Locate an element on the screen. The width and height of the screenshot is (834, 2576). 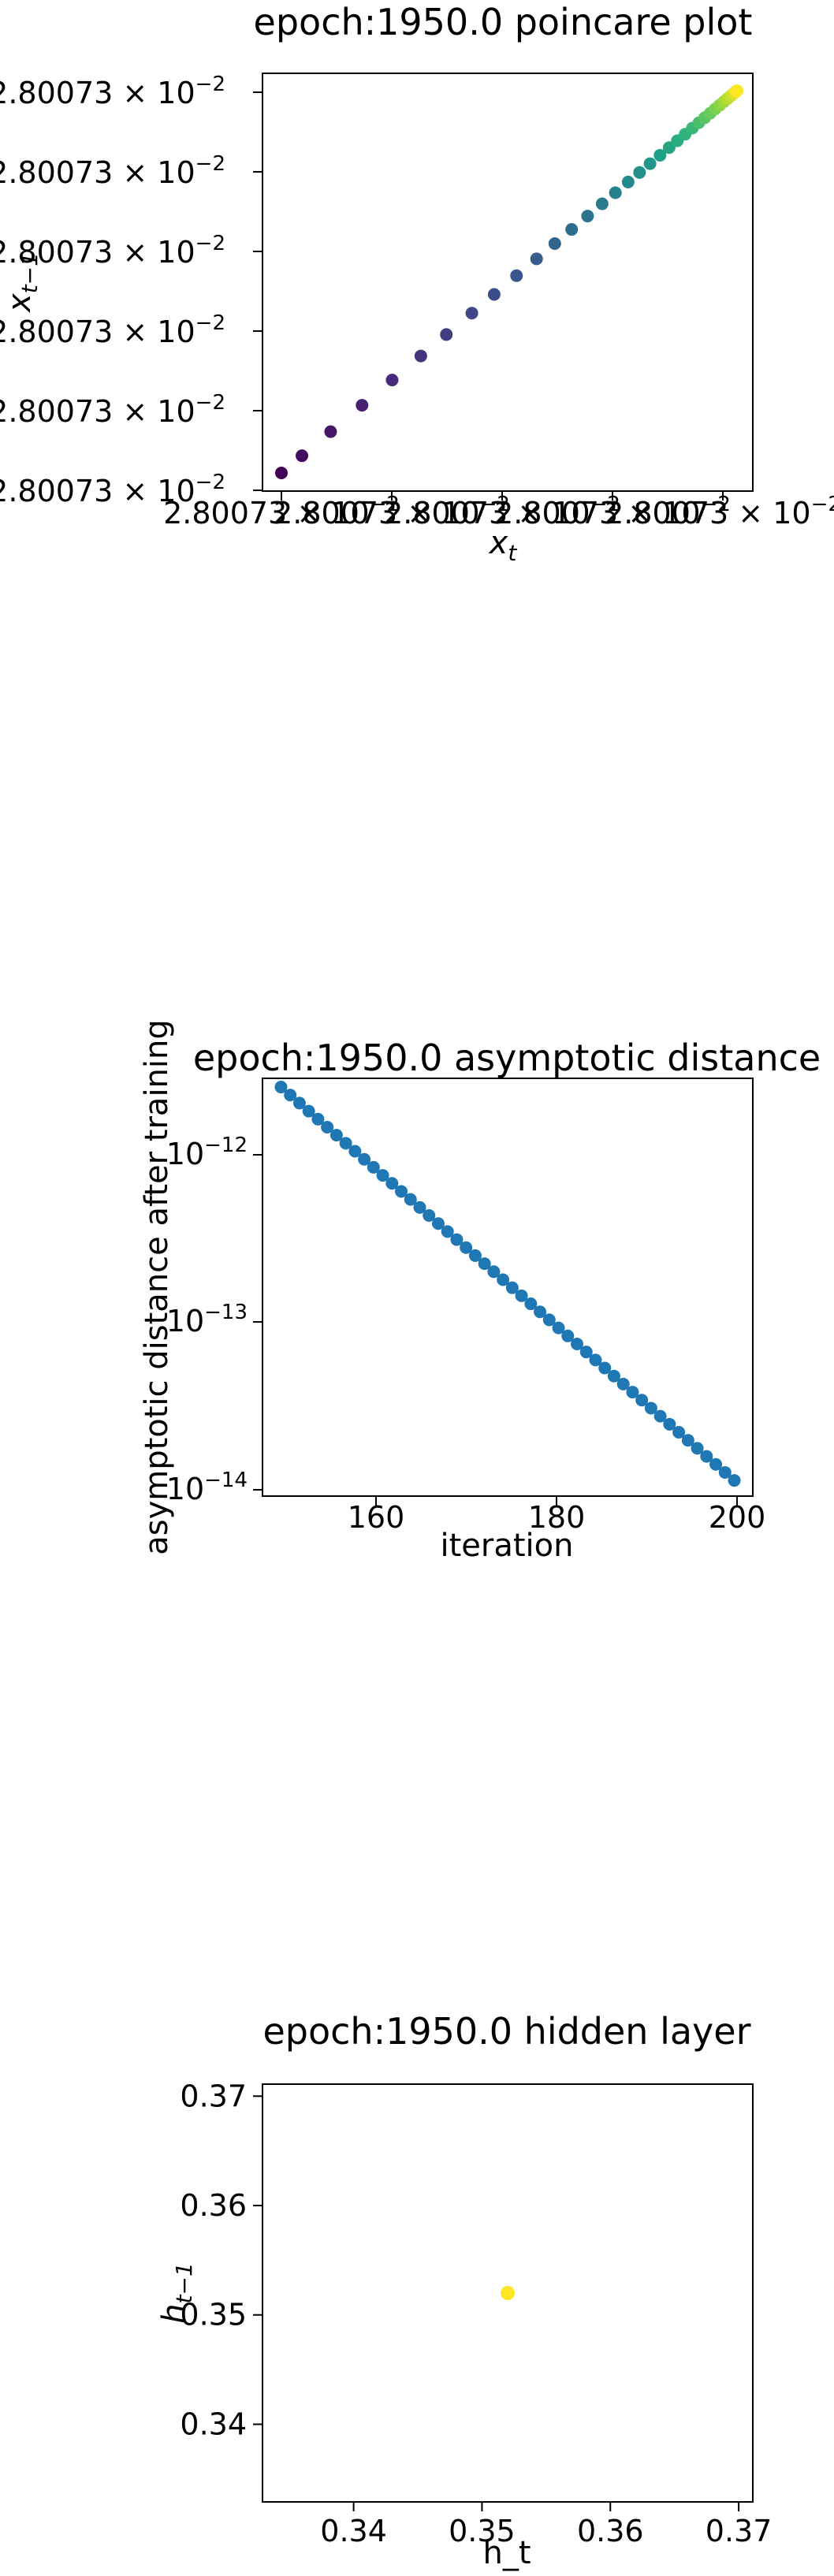
hidden-point is located at coordinates (508, 2293).